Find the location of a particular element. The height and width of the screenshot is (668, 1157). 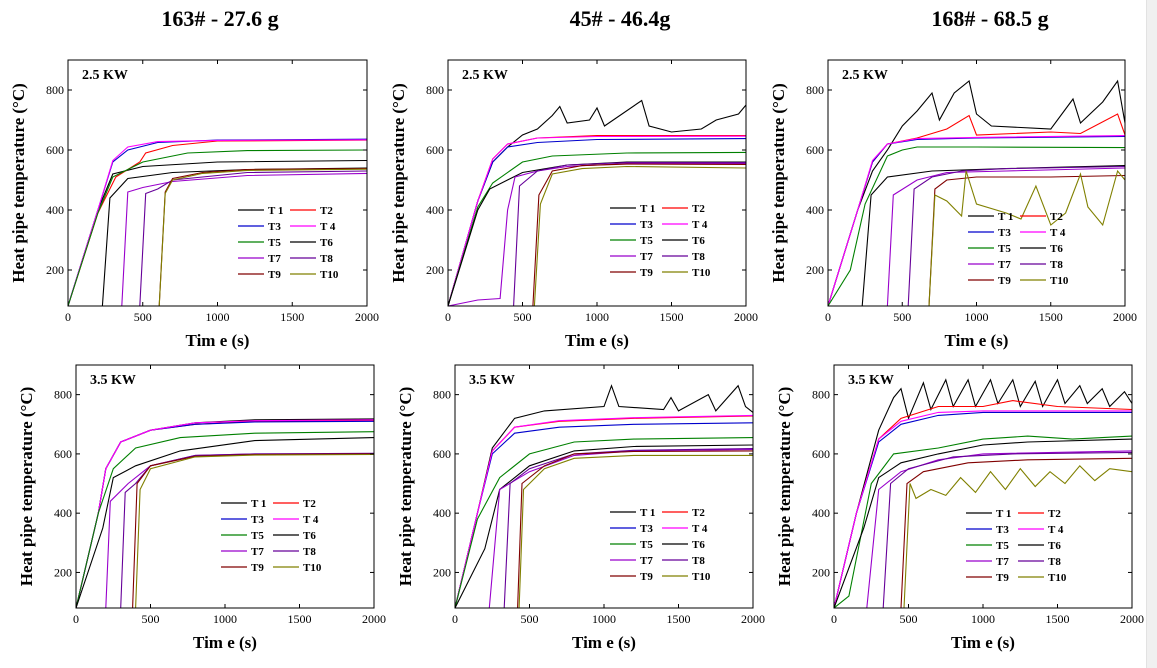

plot-frame is located at coordinates (983, 486).